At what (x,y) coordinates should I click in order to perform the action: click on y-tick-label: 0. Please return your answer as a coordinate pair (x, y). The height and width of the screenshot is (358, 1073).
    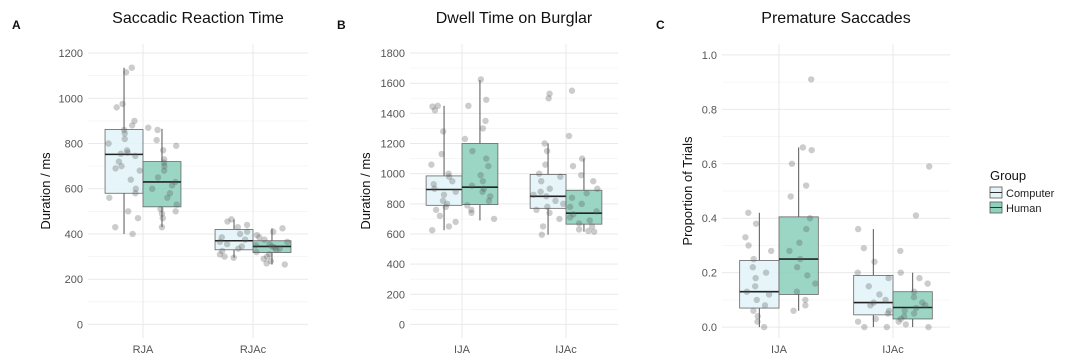
    Looking at the image, I should click on (402, 325).